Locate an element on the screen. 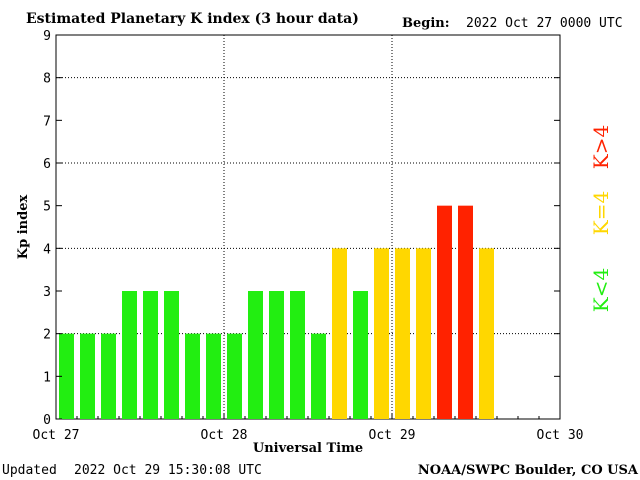  x-tick-label: Oct 30 is located at coordinates (560, 435).